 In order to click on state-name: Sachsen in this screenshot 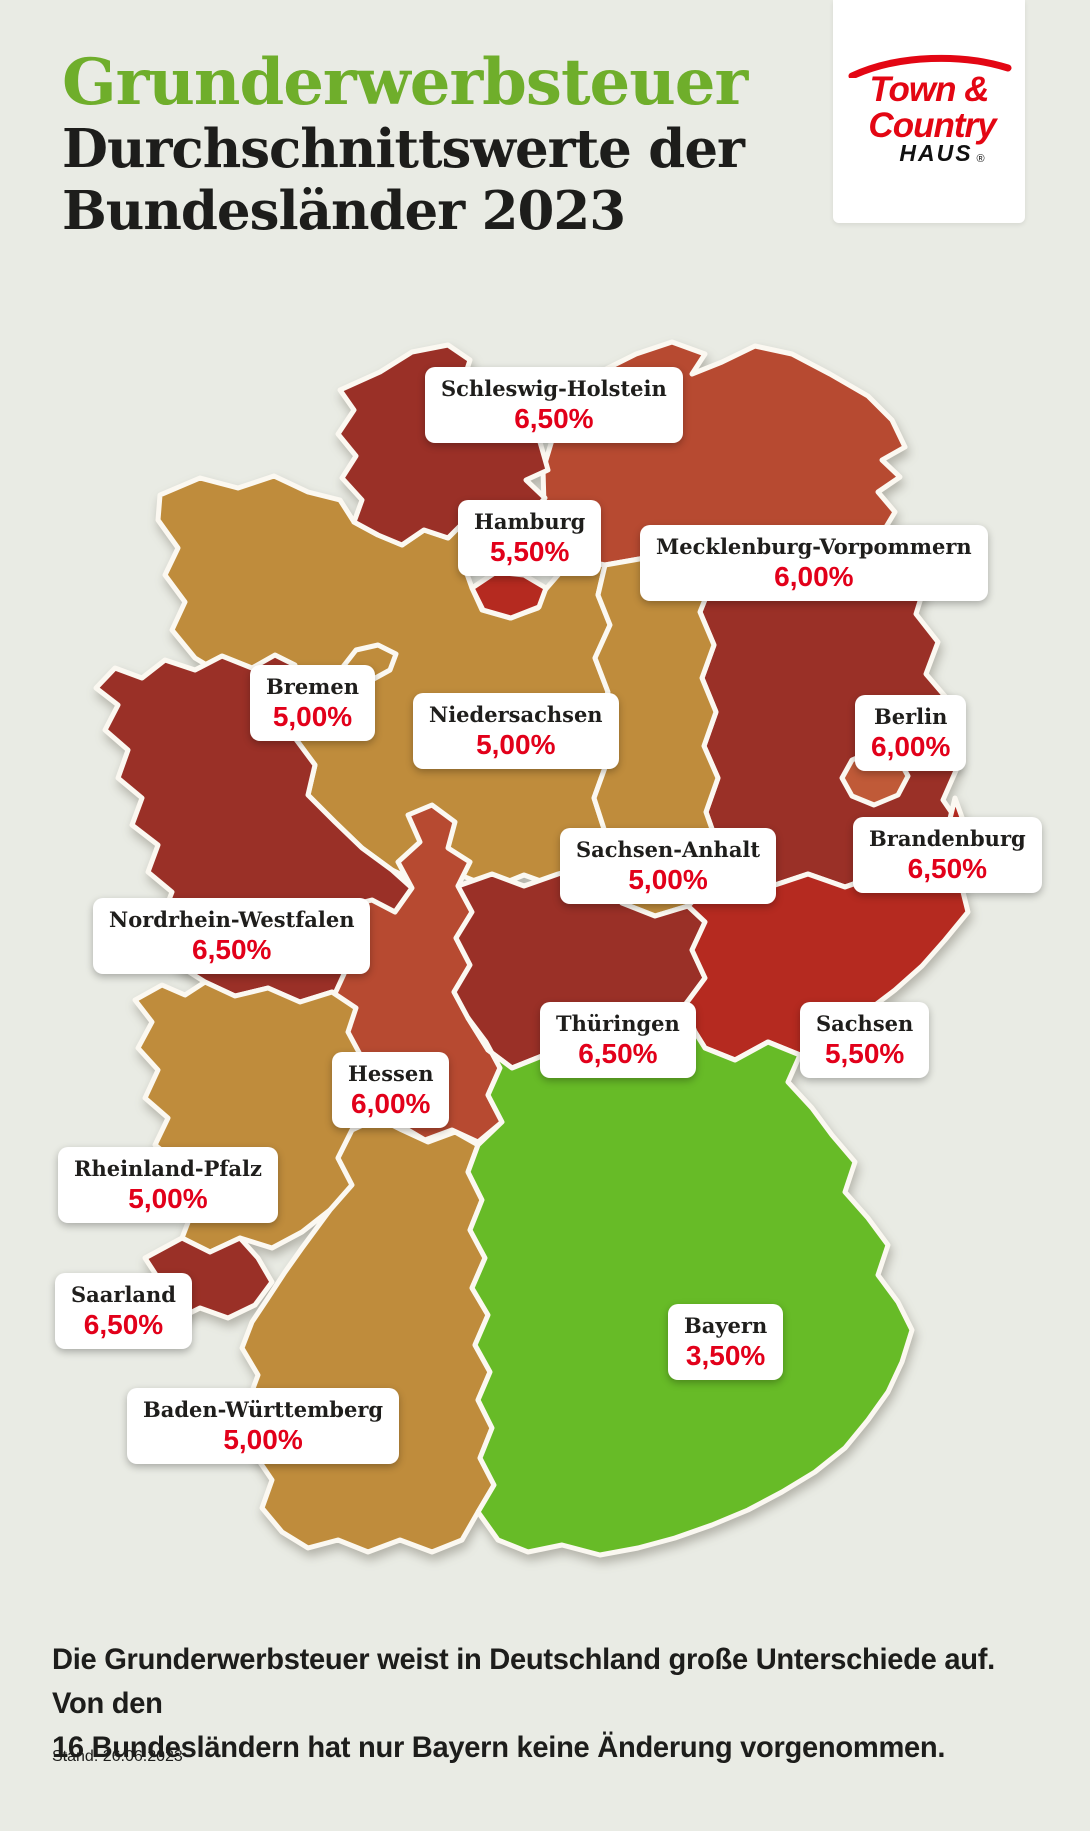, I will do `click(865, 1023)`.